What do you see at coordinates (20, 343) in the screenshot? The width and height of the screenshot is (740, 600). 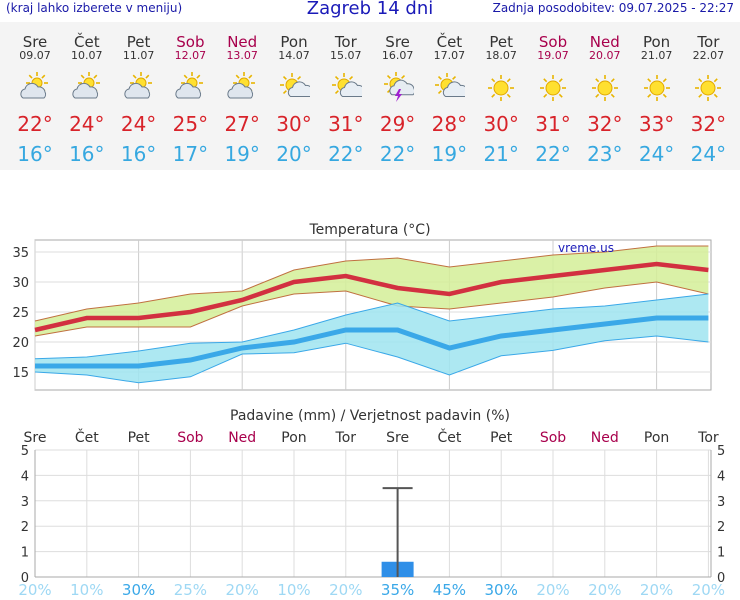 I see `y-tick-label: 20` at bounding box center [20, 343].